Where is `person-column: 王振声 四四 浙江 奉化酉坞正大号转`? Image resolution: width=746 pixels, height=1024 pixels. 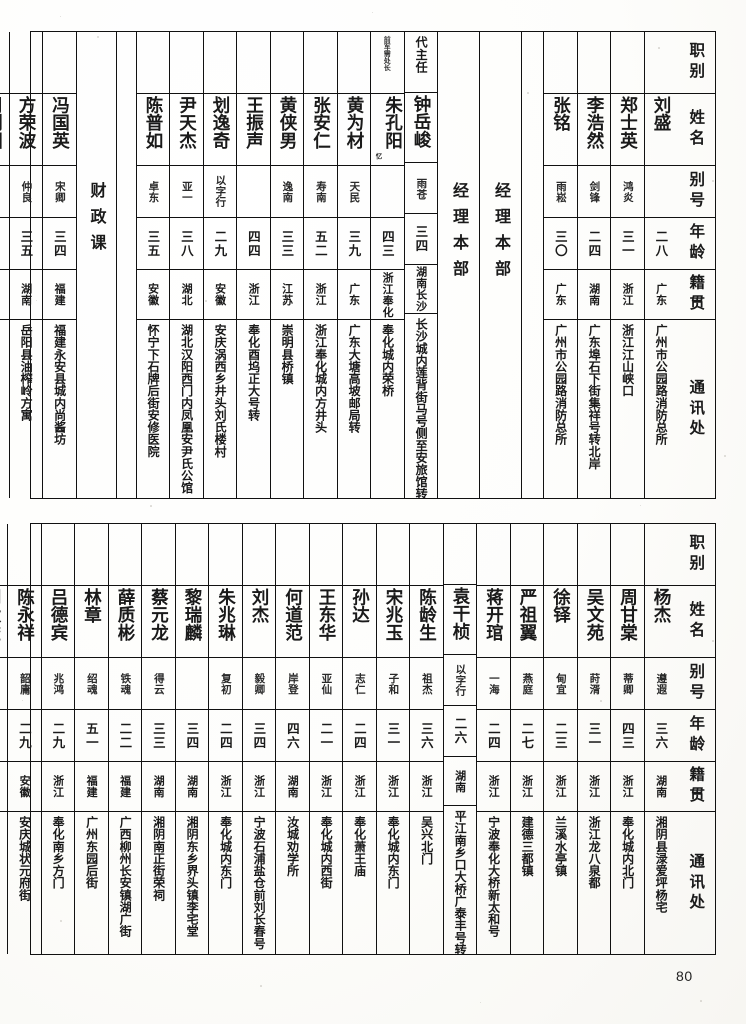
person-column: 王振声 四四 浙江 奉化酉坞正大号转 is located at coordinates (253, 265).